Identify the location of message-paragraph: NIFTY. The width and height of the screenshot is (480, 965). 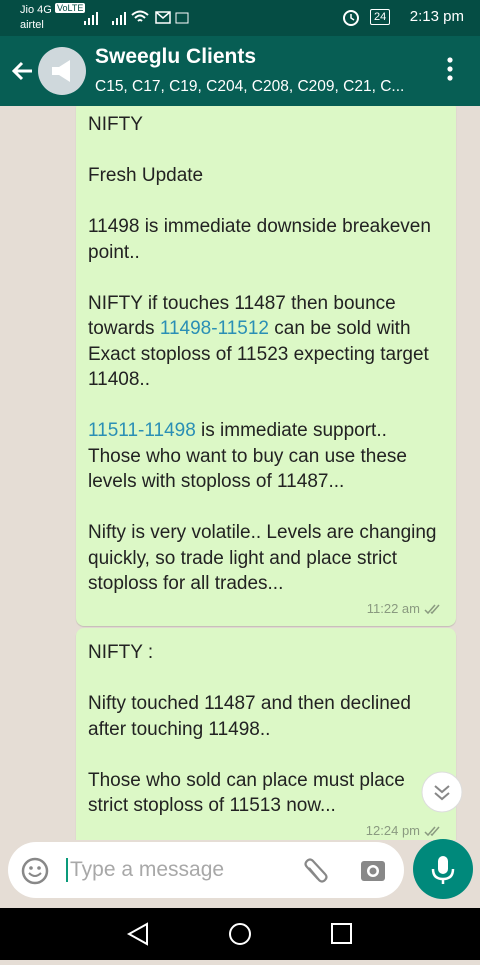
(266, 125).